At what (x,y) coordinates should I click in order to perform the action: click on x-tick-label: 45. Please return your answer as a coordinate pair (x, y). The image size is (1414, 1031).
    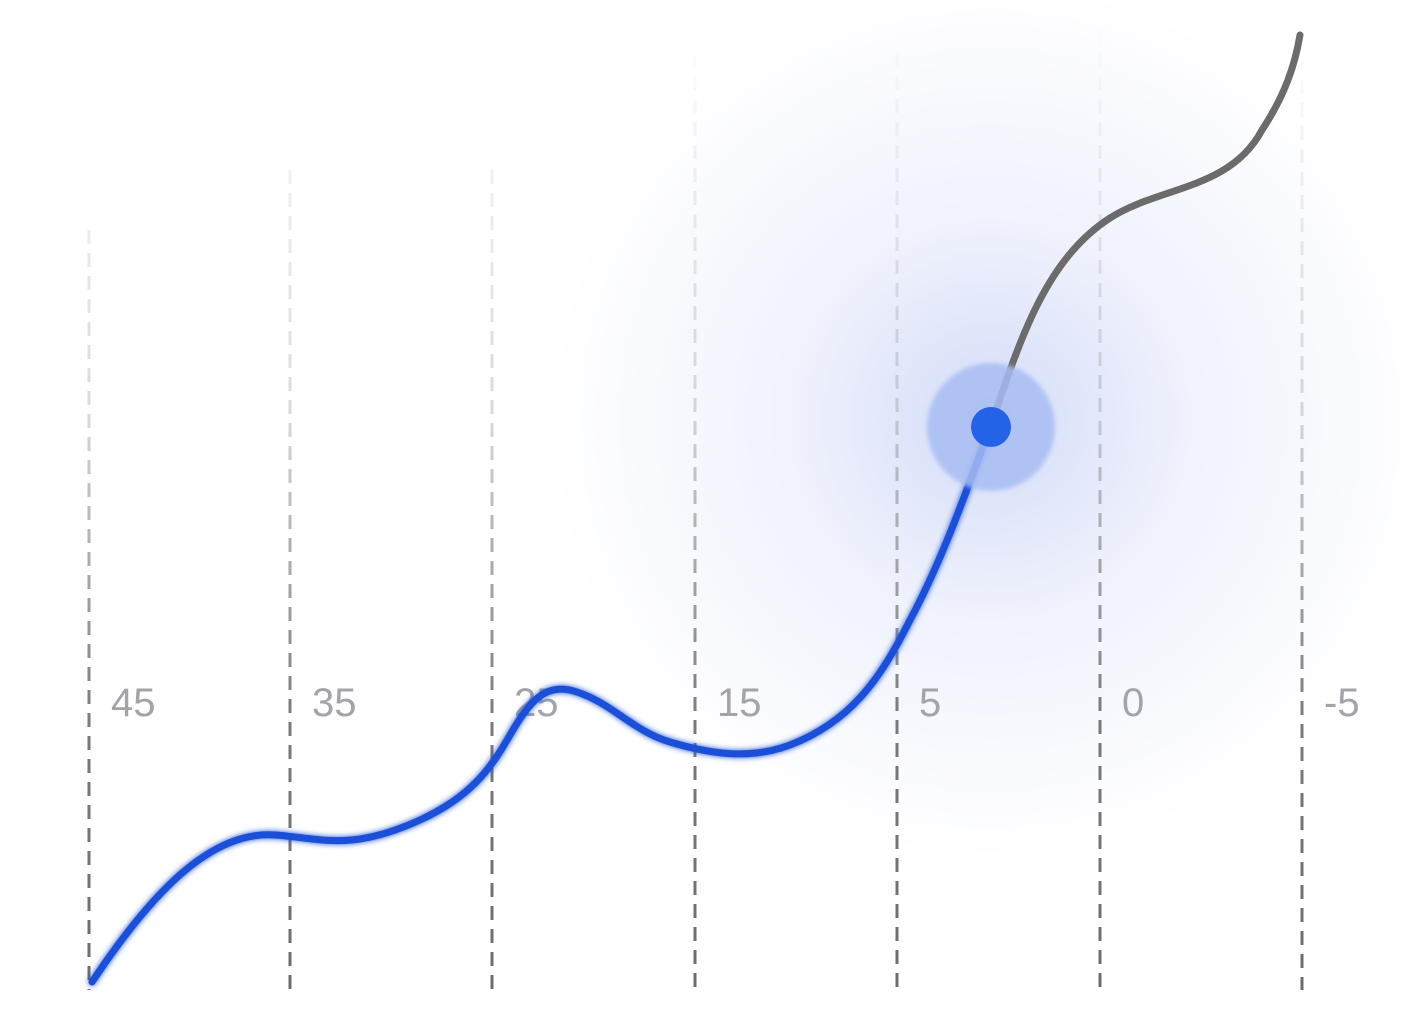
    Looking at the image, I should click on (133, 703).